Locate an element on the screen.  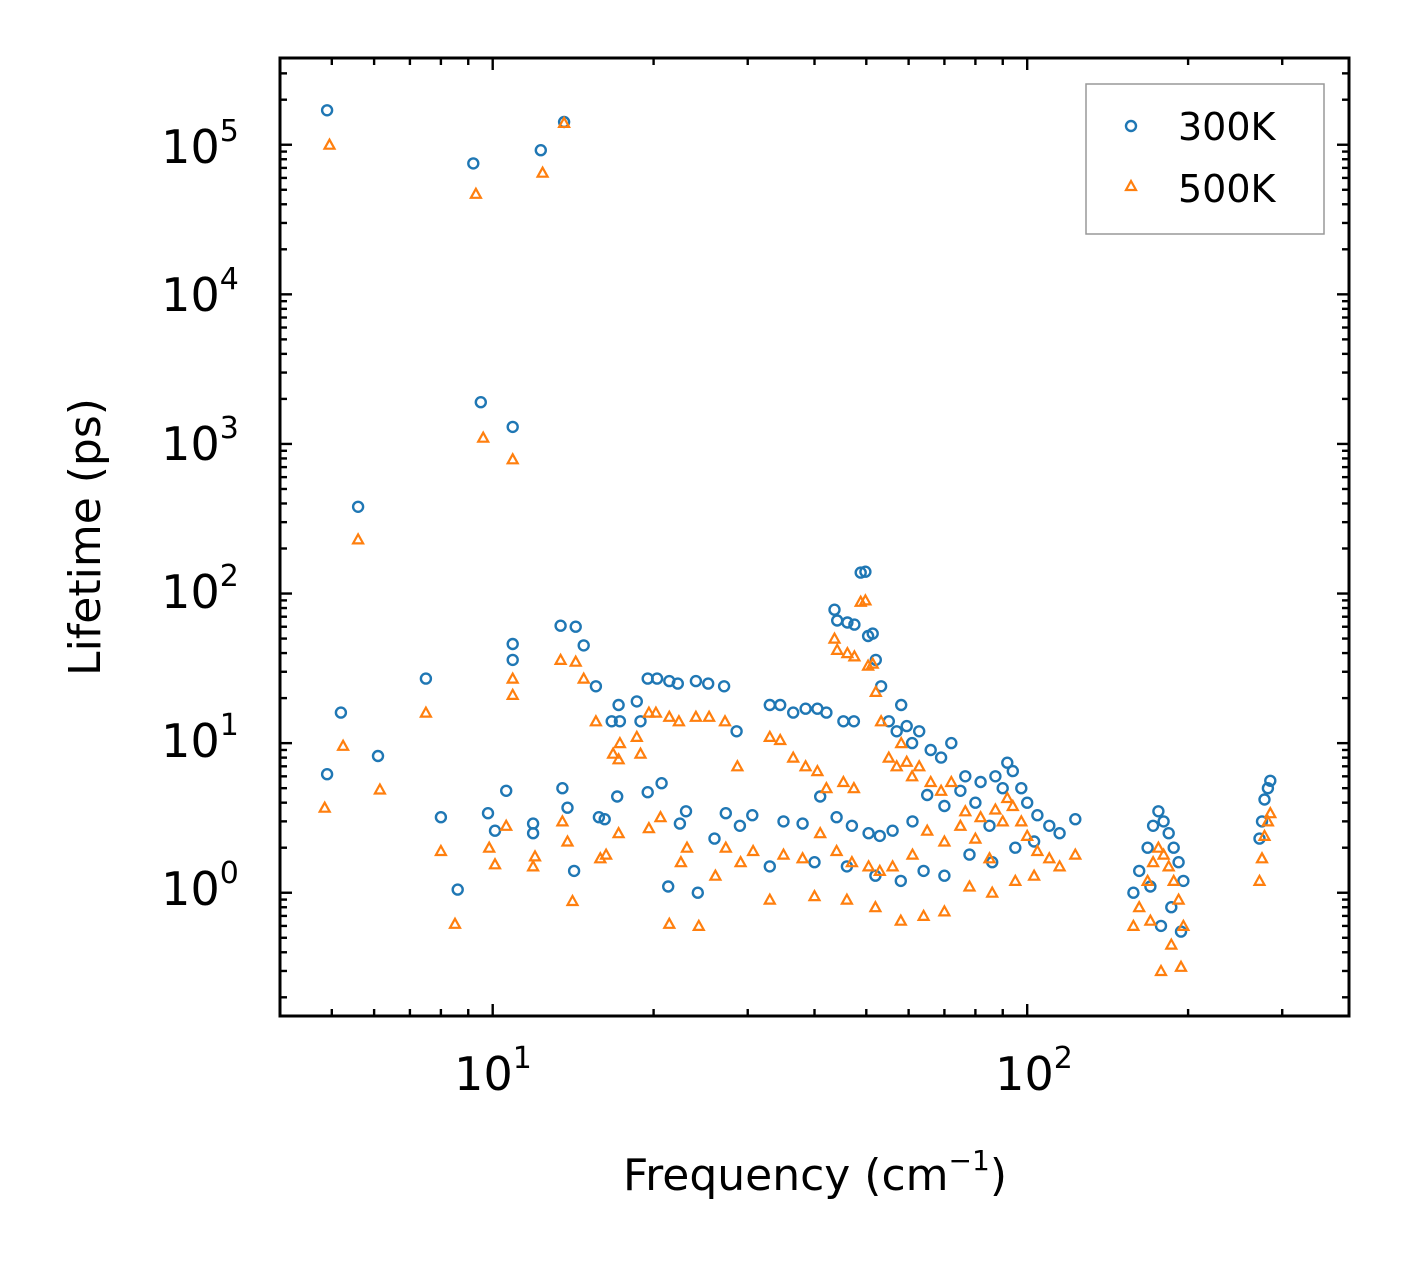
y-tick-label-10-5: 105 is located at coordinates (200, 144).